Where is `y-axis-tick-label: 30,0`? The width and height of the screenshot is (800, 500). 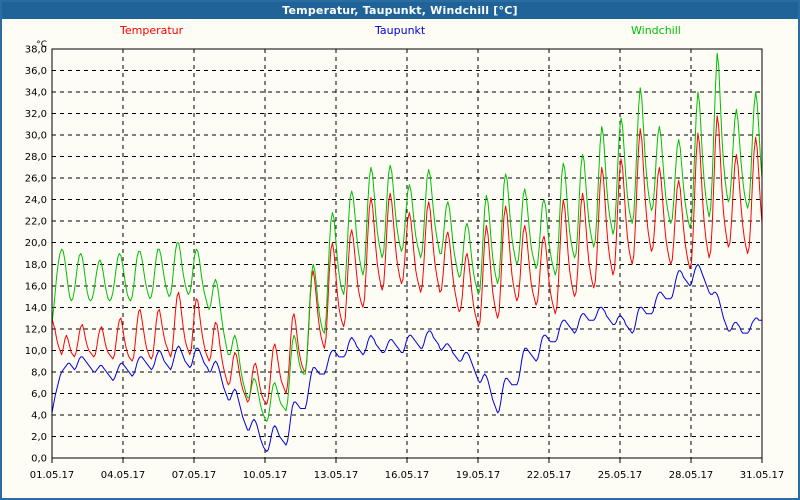 y-axis-tick-label: 30,0 is located at coordinates (36, 136).